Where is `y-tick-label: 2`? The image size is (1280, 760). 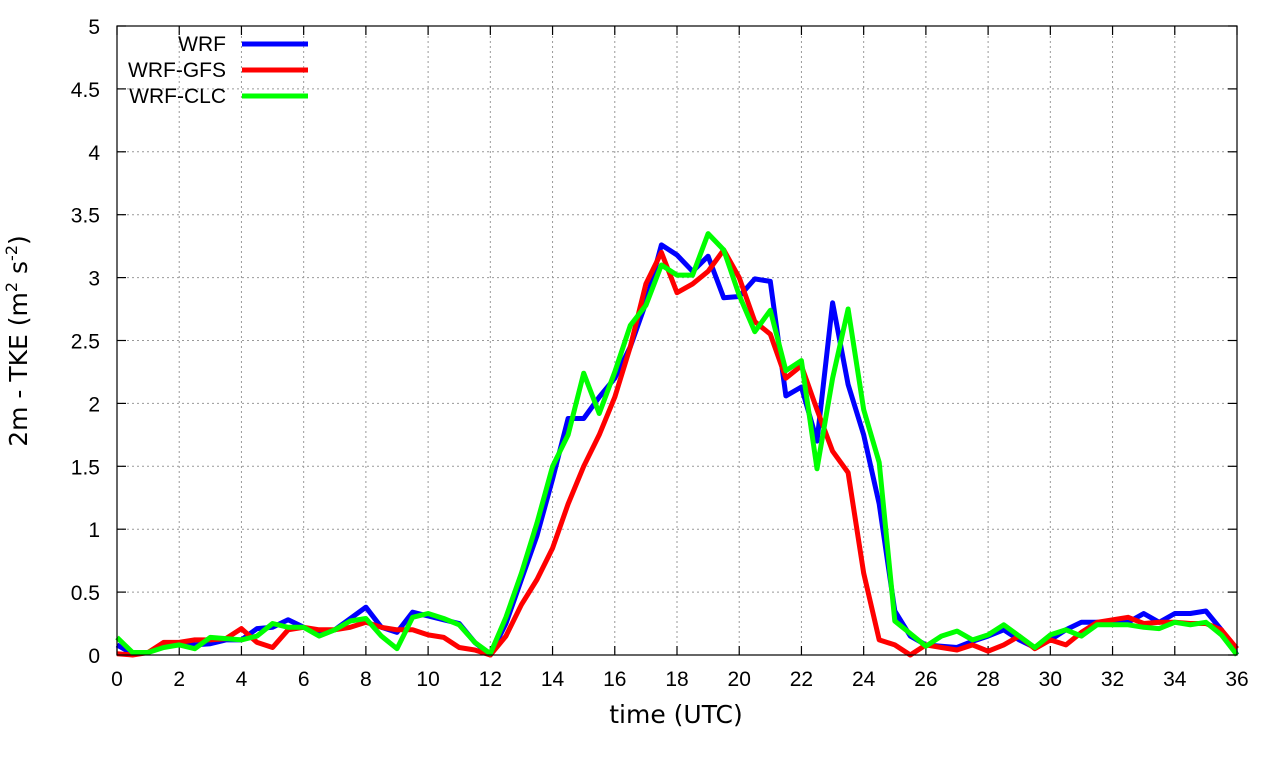 y-tick-label: 2 is located at coordinates (94, 404).